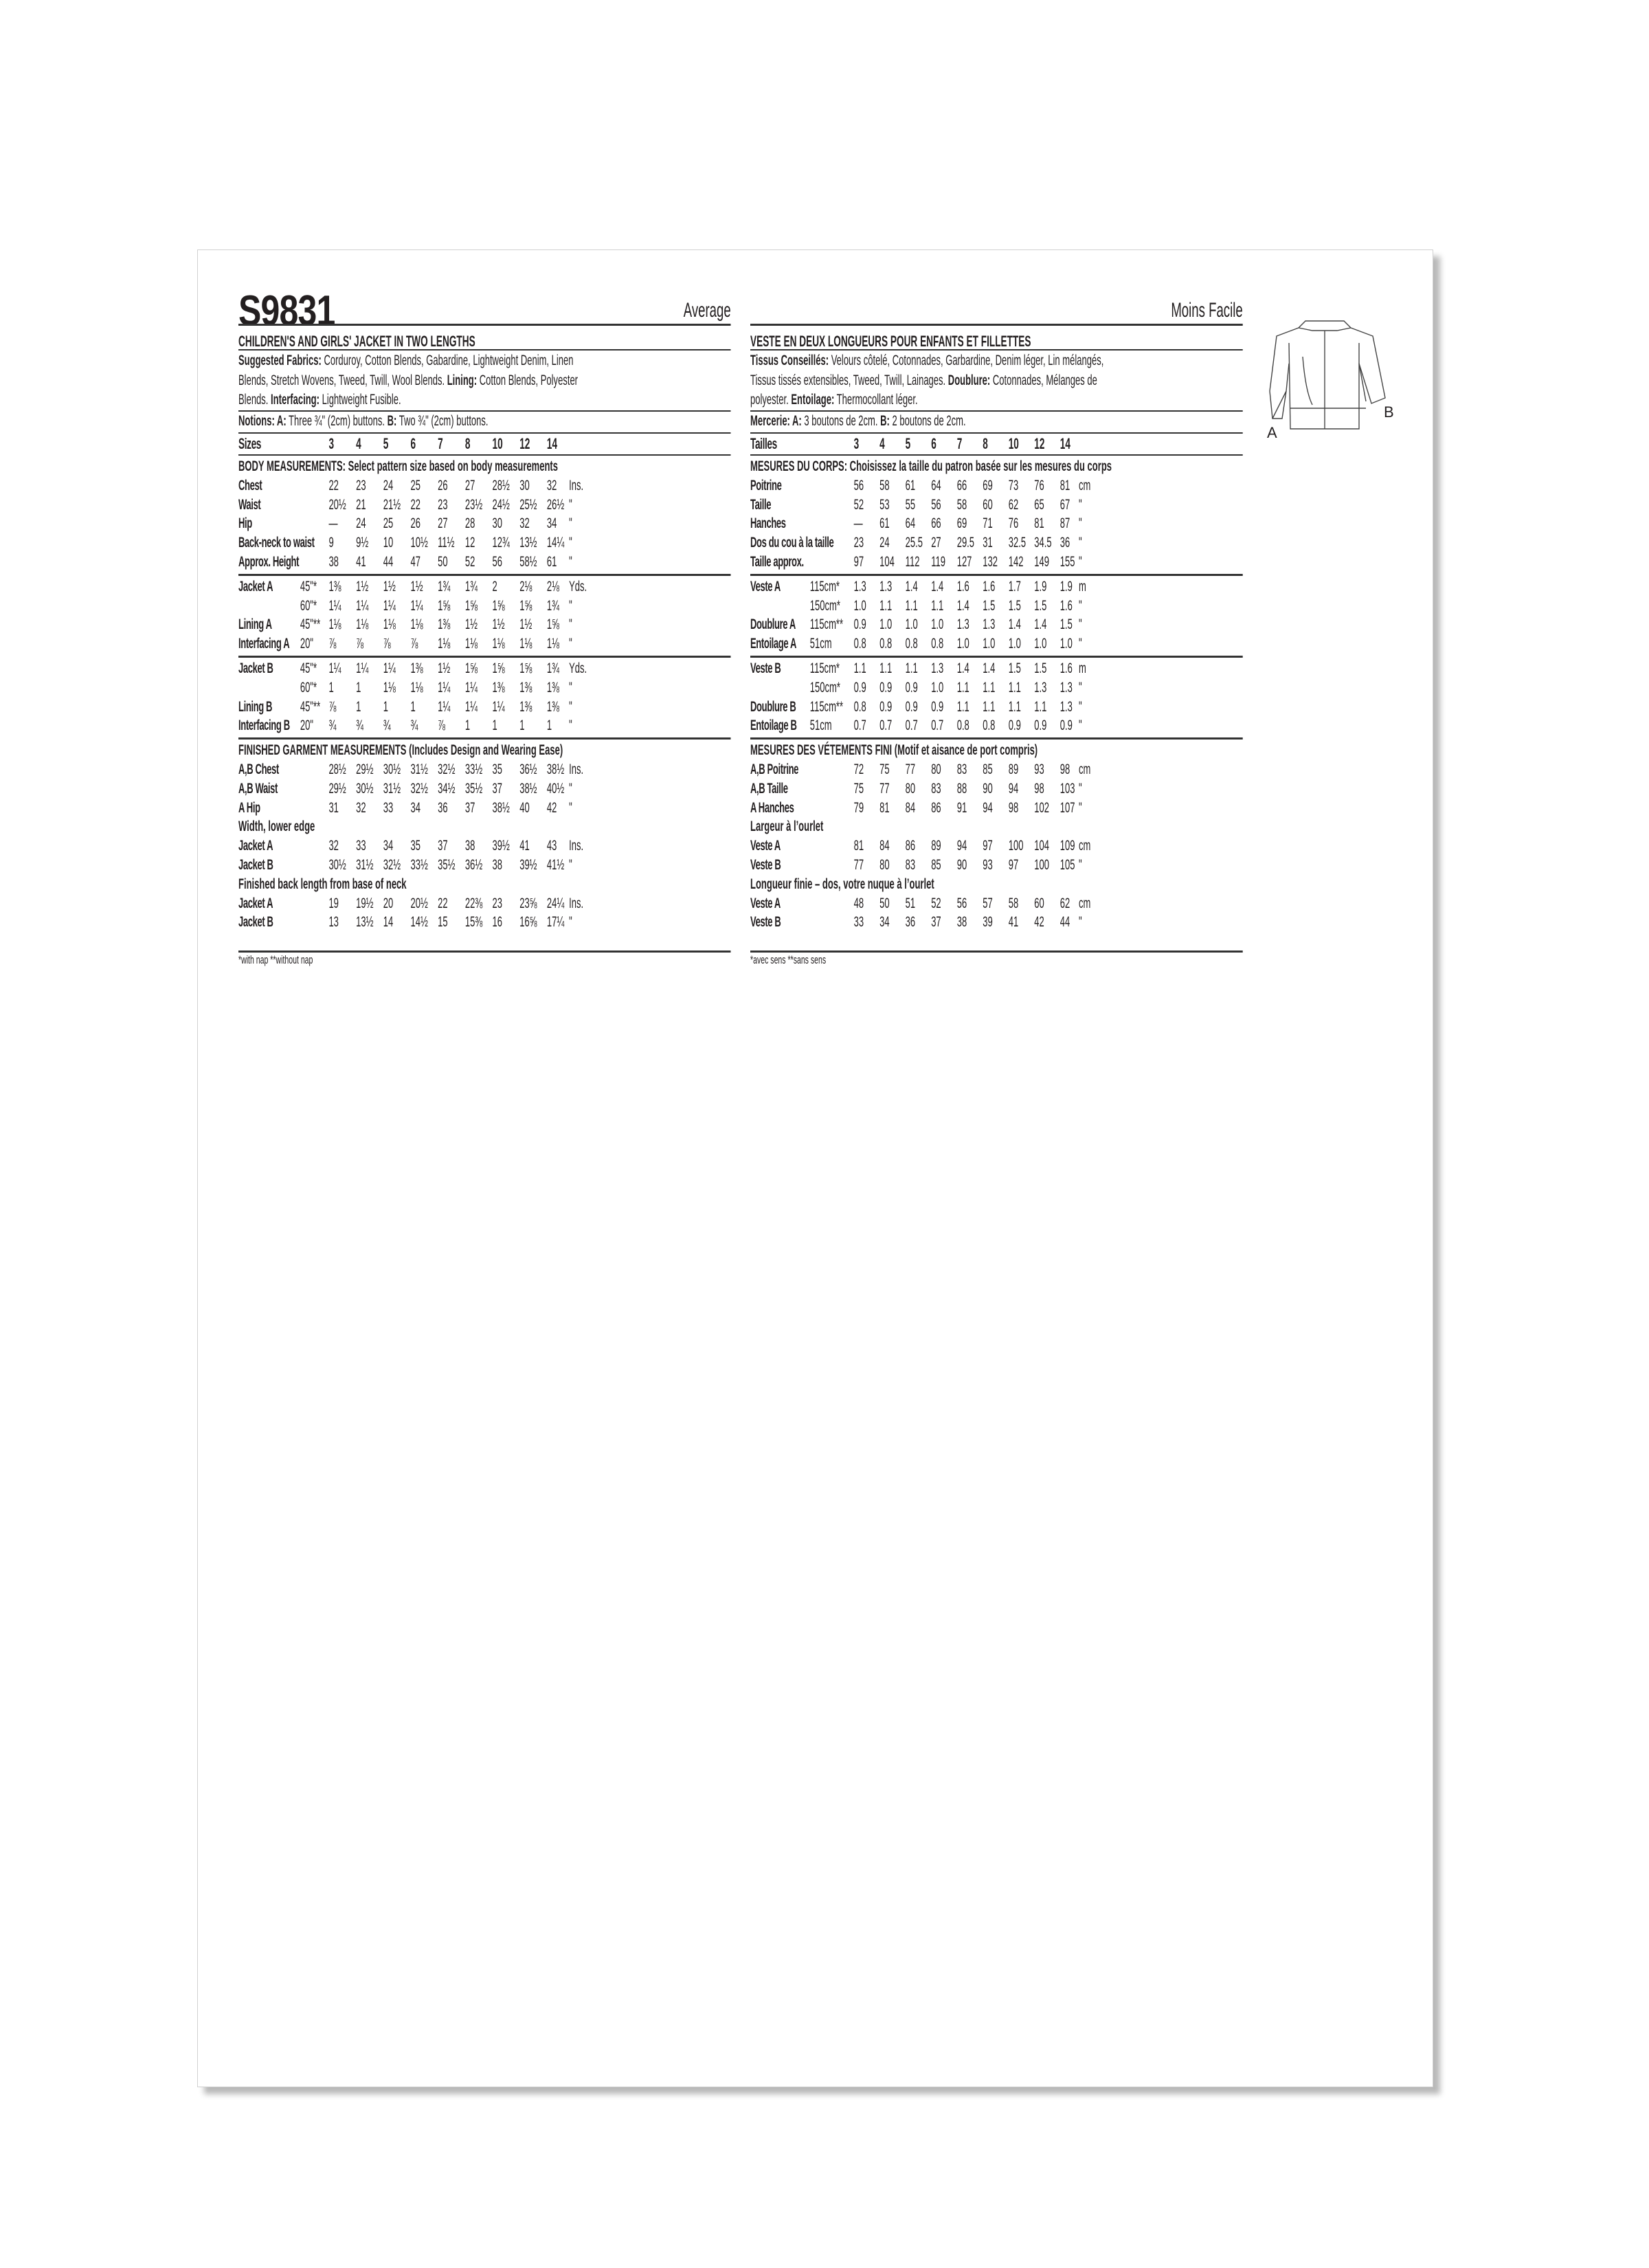 The height and width of the screenshot is (2268, 1649). Describe the element at coordinates (497, 562) in the screenshot. I see `size-value: 56` at that location.